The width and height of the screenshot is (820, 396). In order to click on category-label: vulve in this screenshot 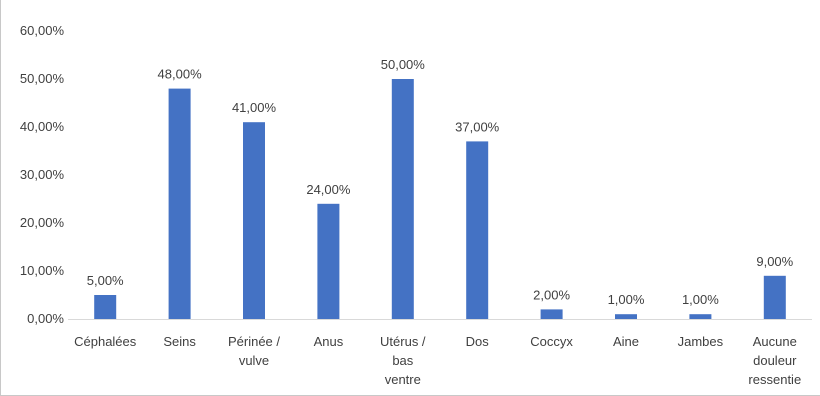, I will do `click(254, 360)`.